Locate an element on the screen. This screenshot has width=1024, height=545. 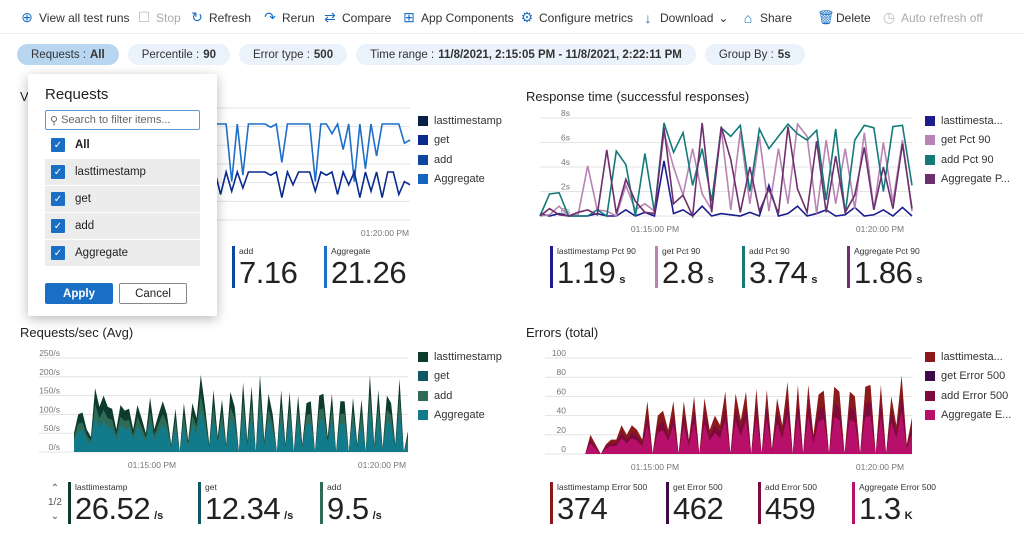
toolbar-stop-button: ☐ Stop is located at coordinates (159, 17).